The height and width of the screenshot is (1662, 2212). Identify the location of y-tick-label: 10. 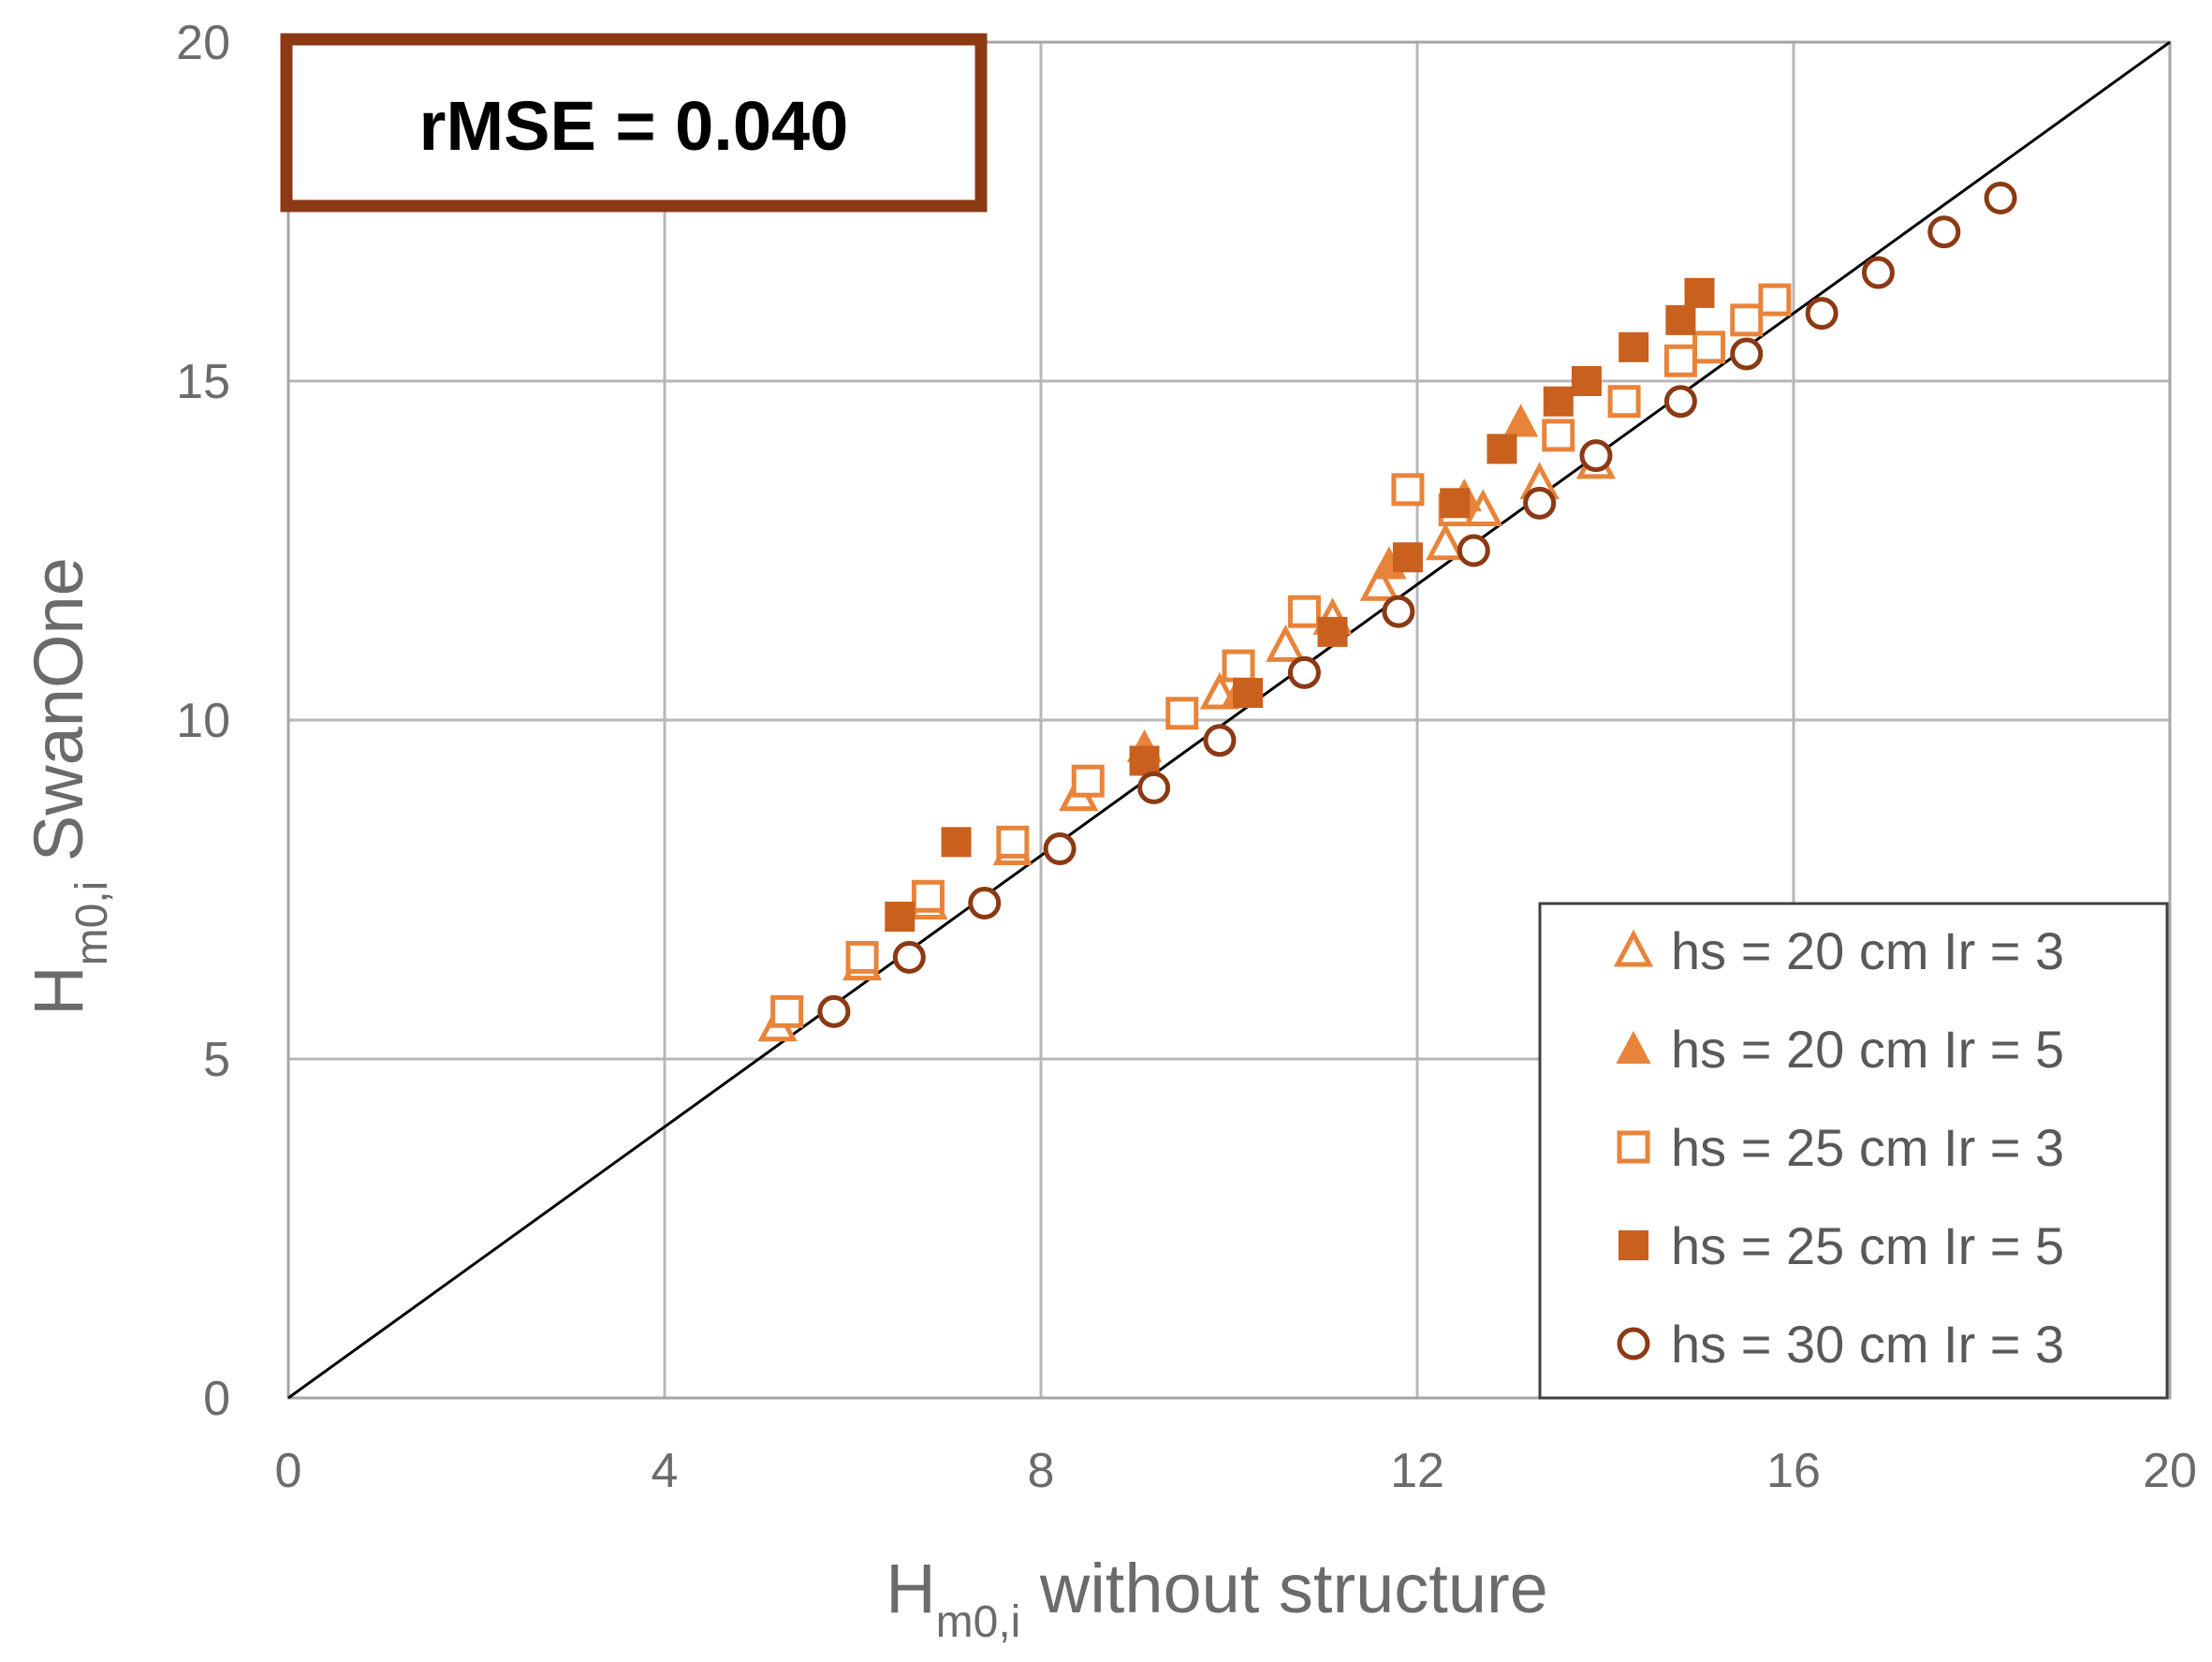
(203, 721).